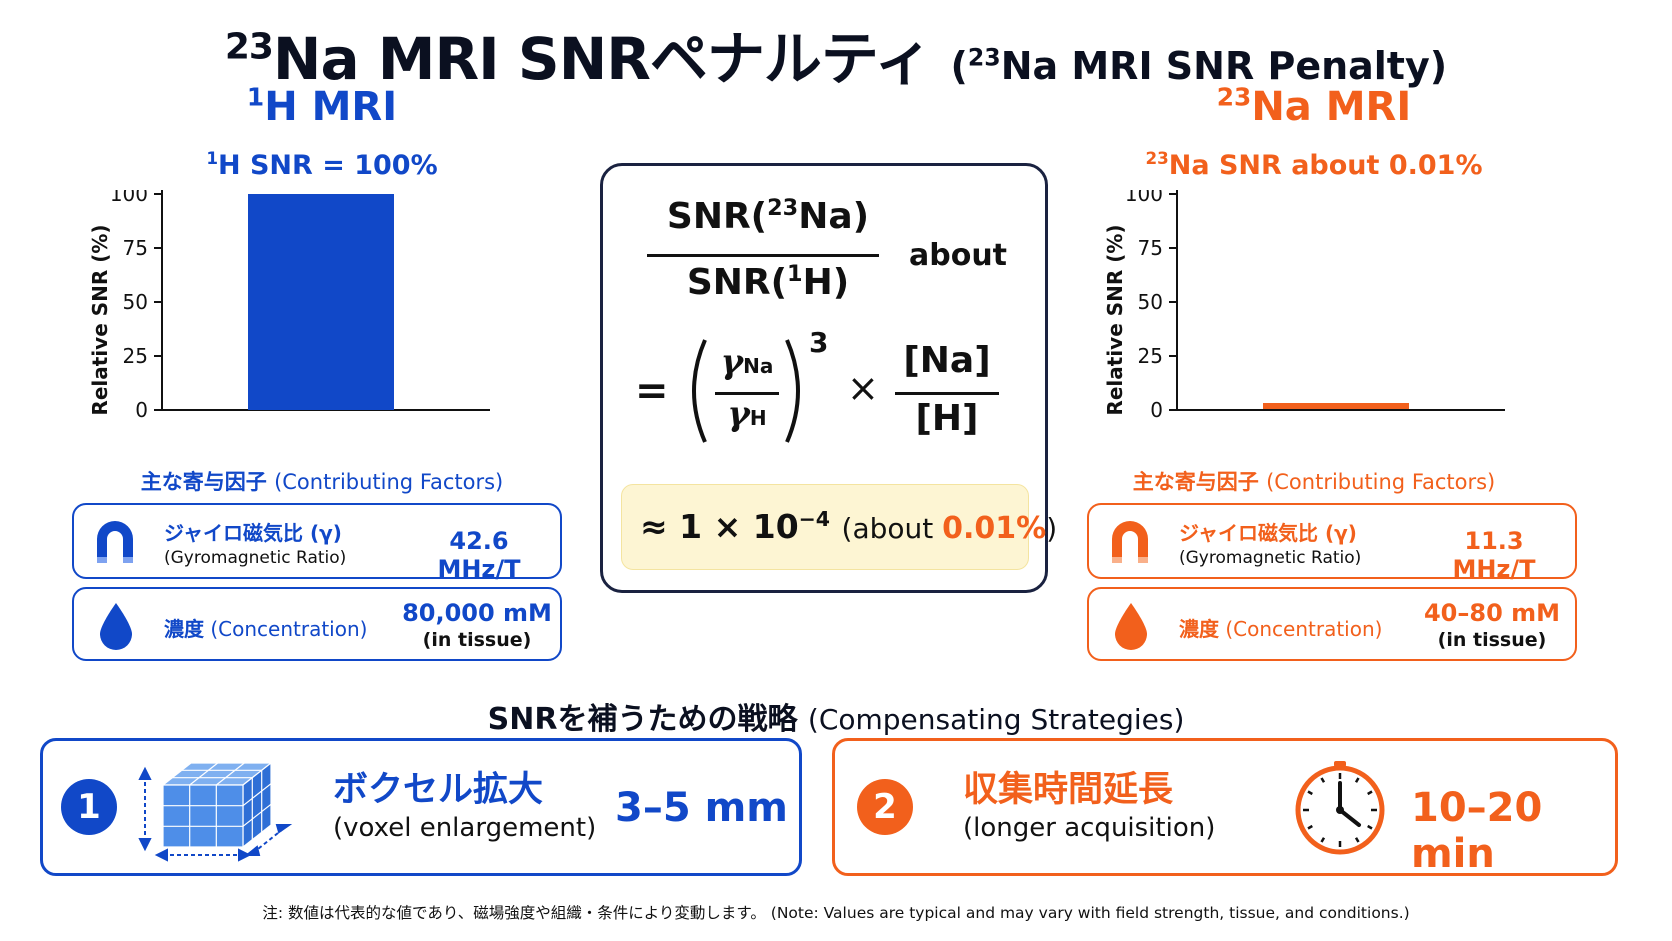 Image resolution: width=1672 pixels, height=941 pixels. I want to click on strategies-title-en: (Compensating Strategies), so click(996, 719).